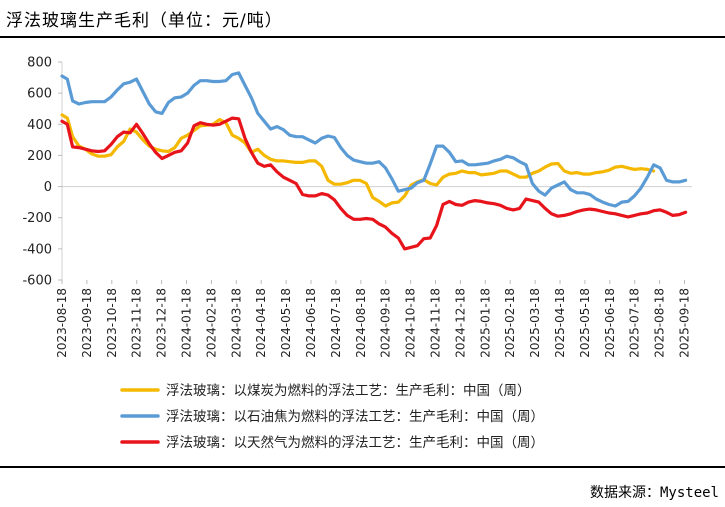  Describe the element at coordinates (39, 94) in the screenshot. I see `y-tick-label: 600` at that location.